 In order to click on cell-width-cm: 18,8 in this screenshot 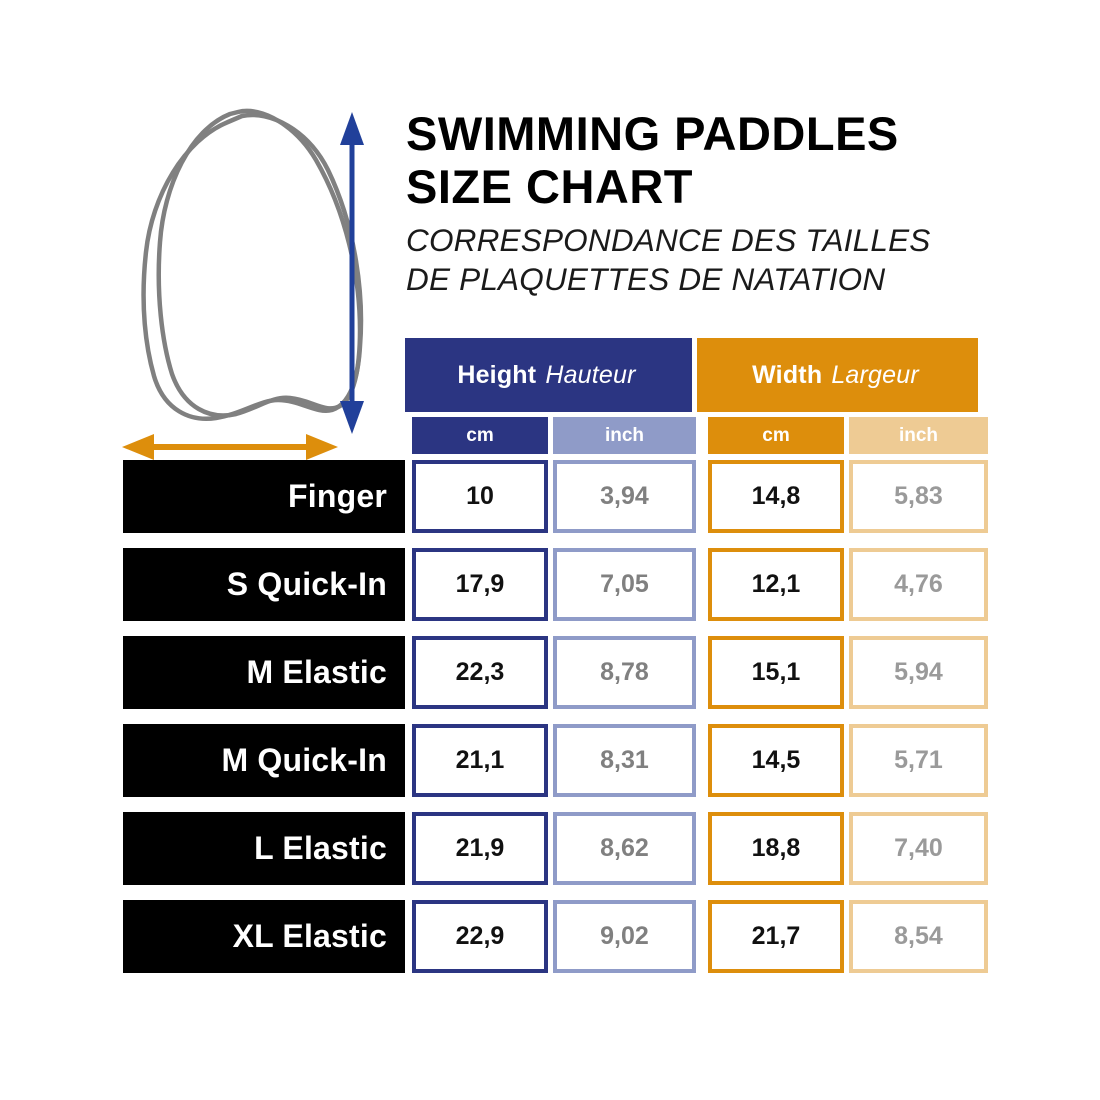, I will do `click(776, 848)`.